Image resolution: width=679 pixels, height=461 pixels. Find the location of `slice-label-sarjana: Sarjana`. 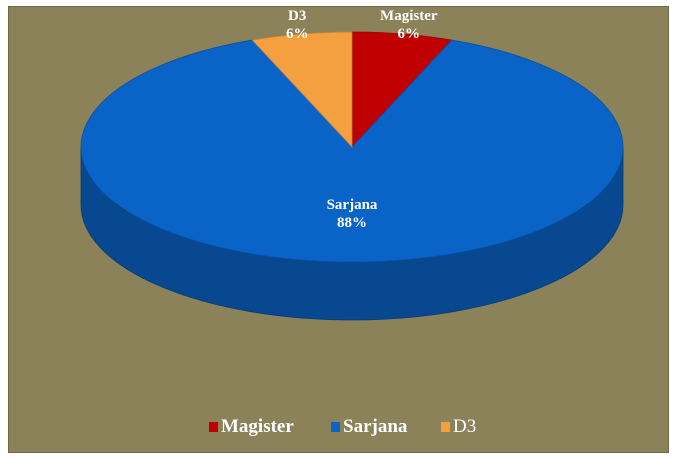

slice-label-sarjana: Sarjana is located at coordinates (352, 205).